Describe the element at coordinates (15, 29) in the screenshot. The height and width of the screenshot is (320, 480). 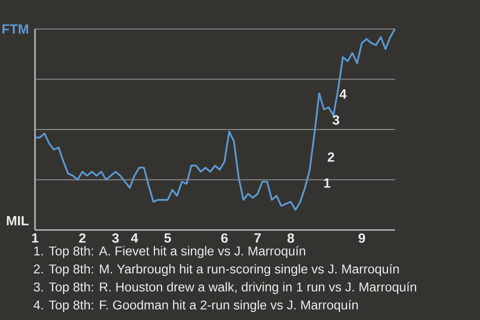
I see `text: FTM` at that location.